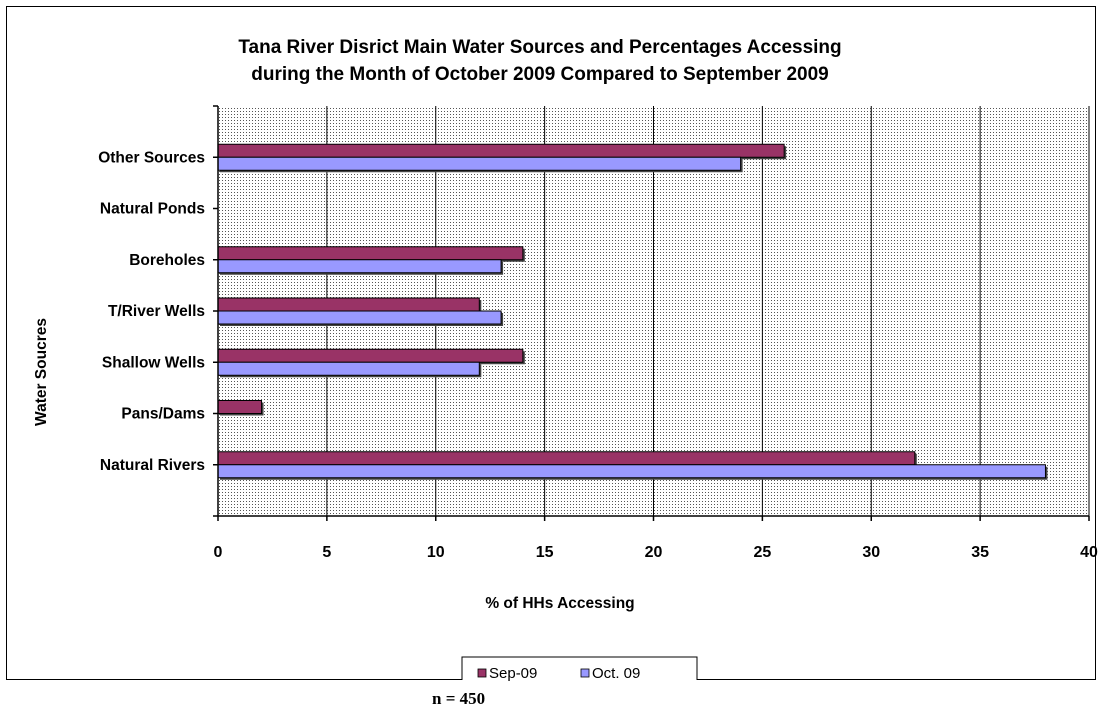 The height and width of the screenshot is (713, 1104). Describe the element at coordinates (163, 414) in the screenshot. I see `category-label: Pans/Dams` at that location.